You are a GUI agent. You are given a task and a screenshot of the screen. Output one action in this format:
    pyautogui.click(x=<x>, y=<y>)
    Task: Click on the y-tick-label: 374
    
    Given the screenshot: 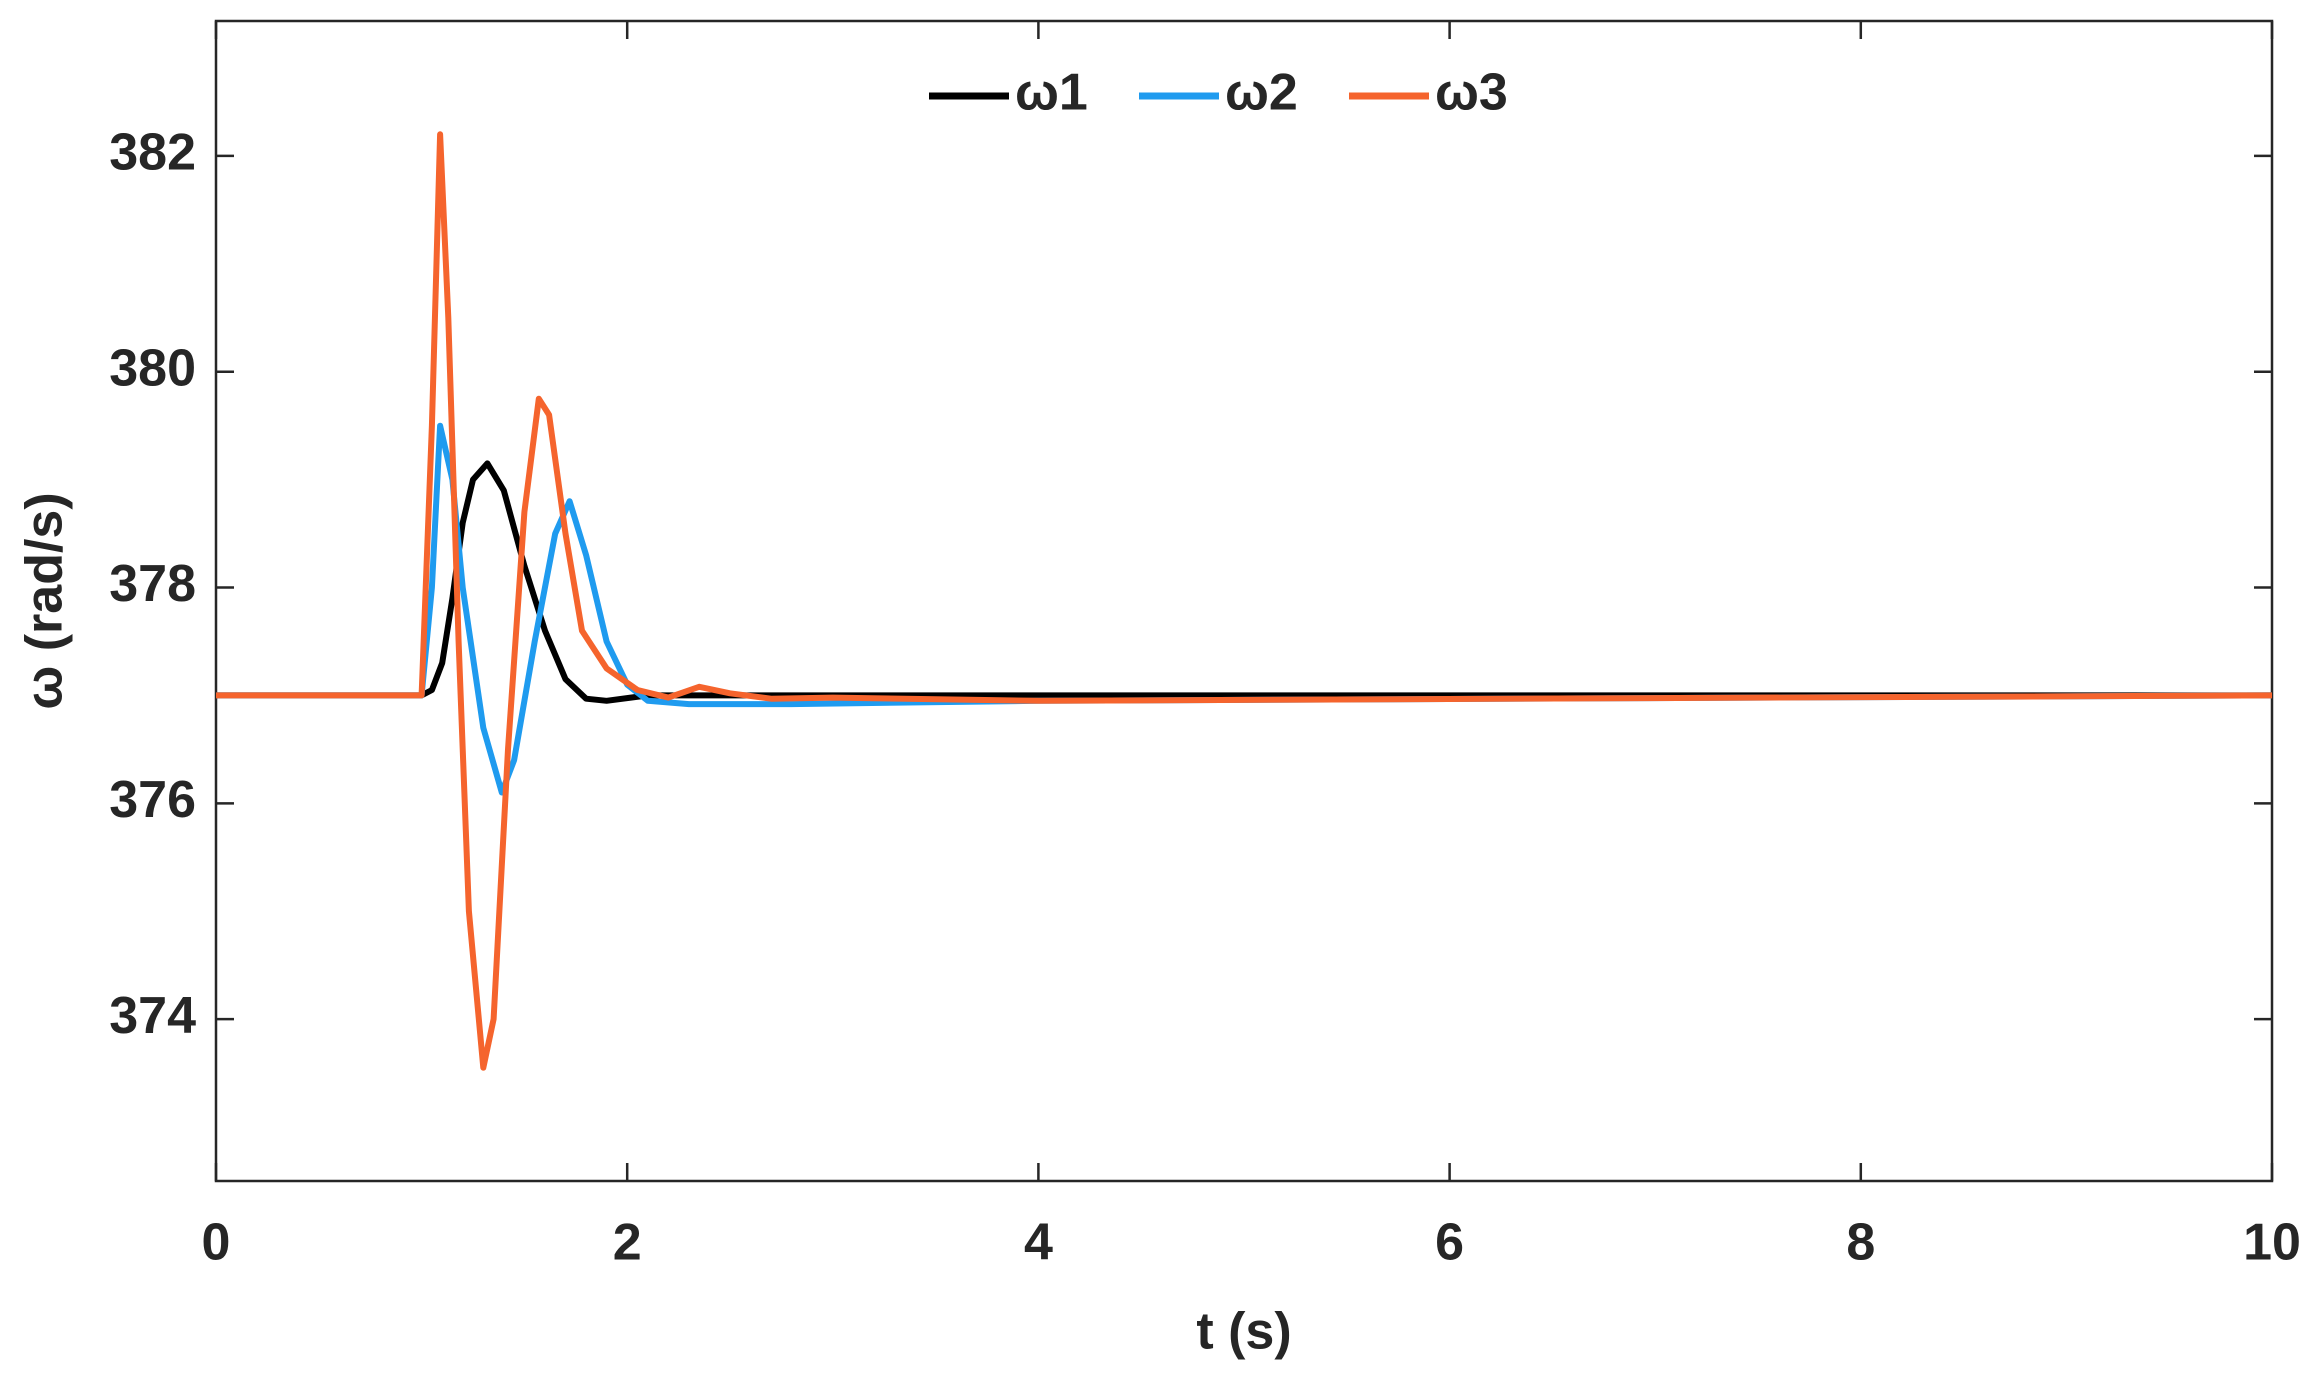 What is the action you would take?
    pyautogui.click(x=152, y=1016)
    